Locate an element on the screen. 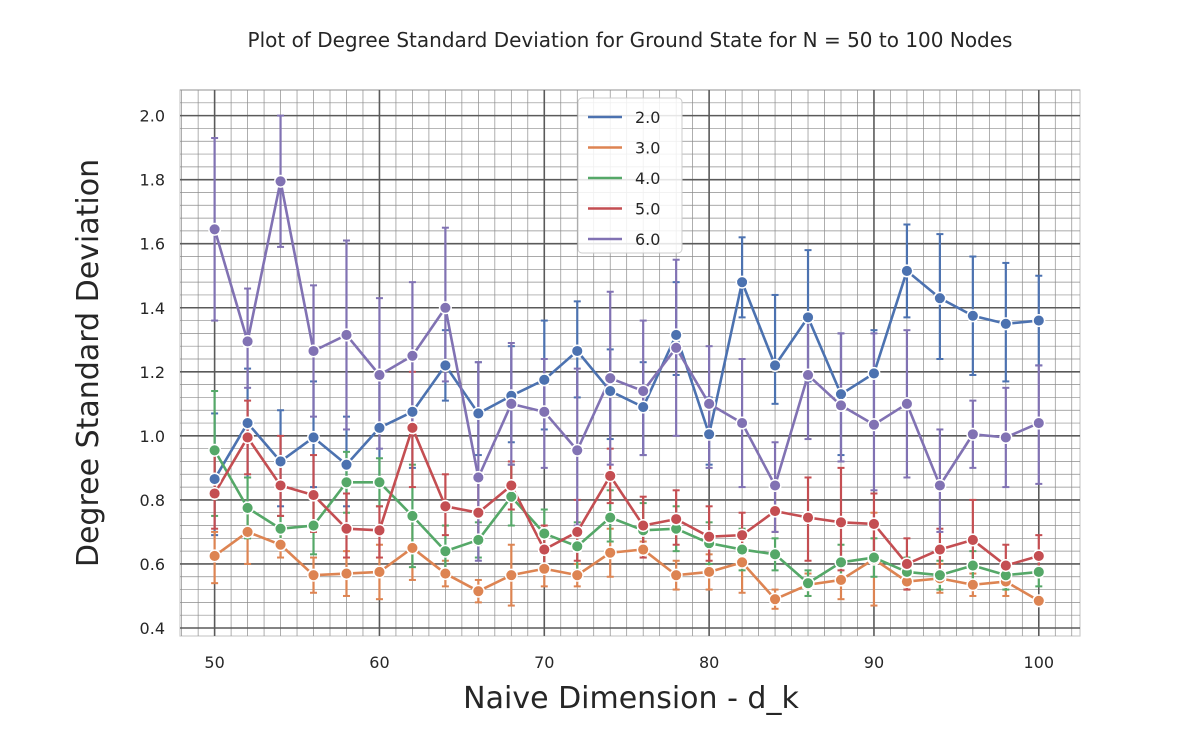 The height and width of the screenshot is (750, 1200). x-axis-label: Naive Dimension - d_k is located at coordinates (631, 698).